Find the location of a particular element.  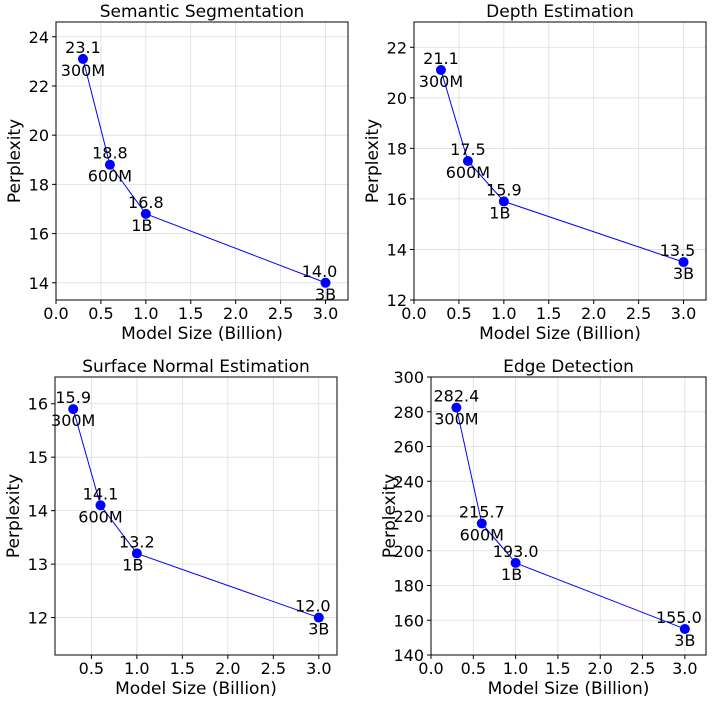

value-label: 15.9 is located at coordinates (504, 189).